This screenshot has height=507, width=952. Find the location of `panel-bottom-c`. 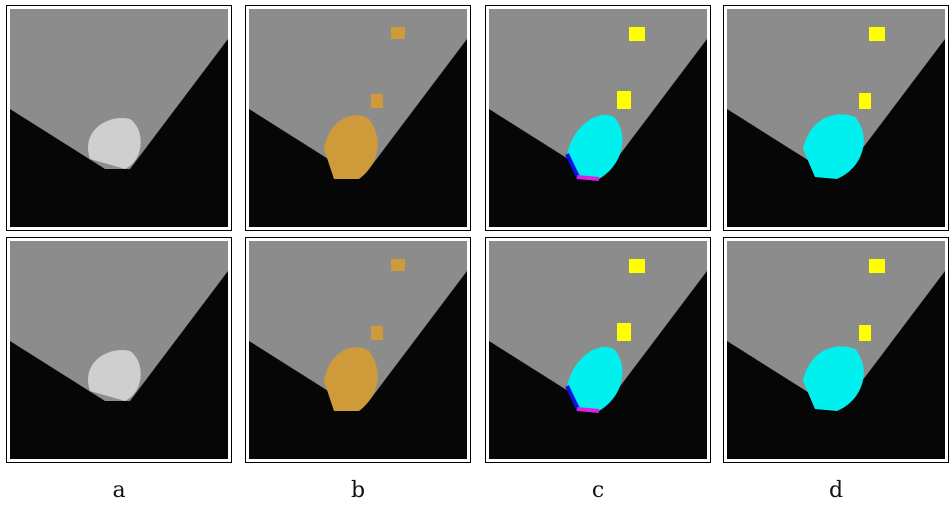

panel-bottom-c is located at coordinates (598, 350).